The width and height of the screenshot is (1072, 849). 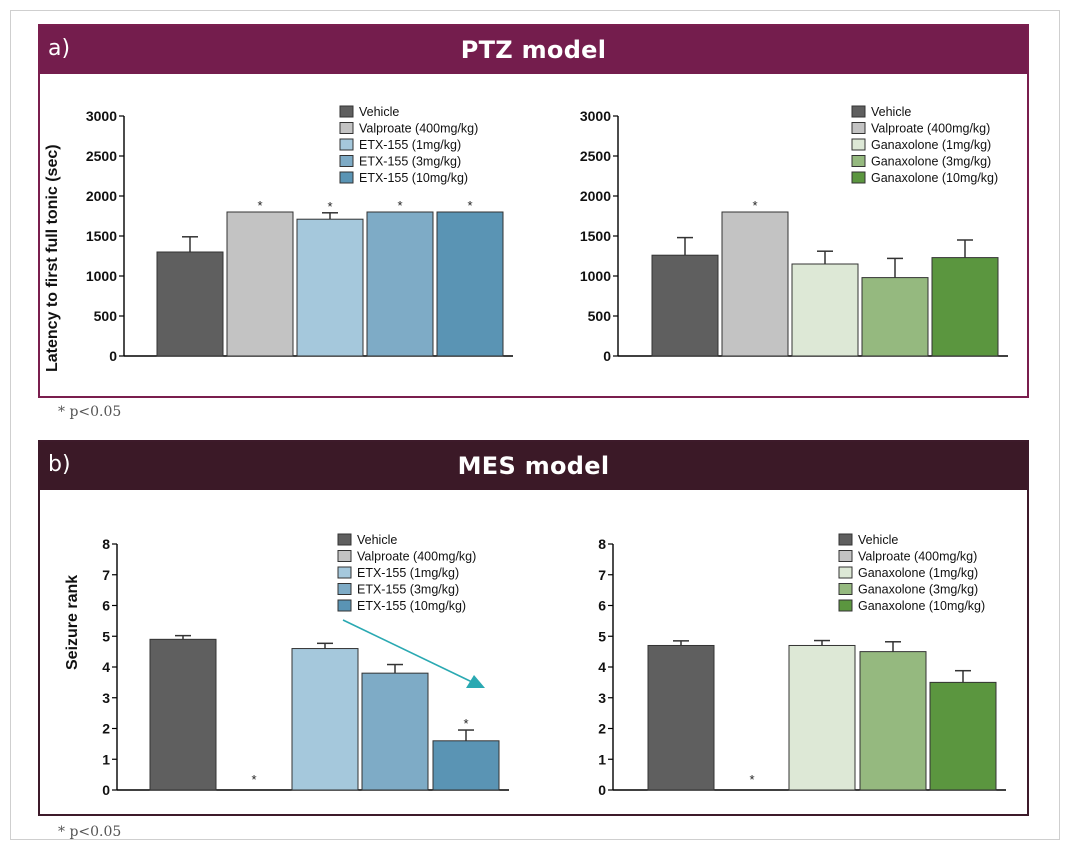 I want to click on mes-etx155-legend-label: Valproate (400mg/kg), so click(x=416, y=557).